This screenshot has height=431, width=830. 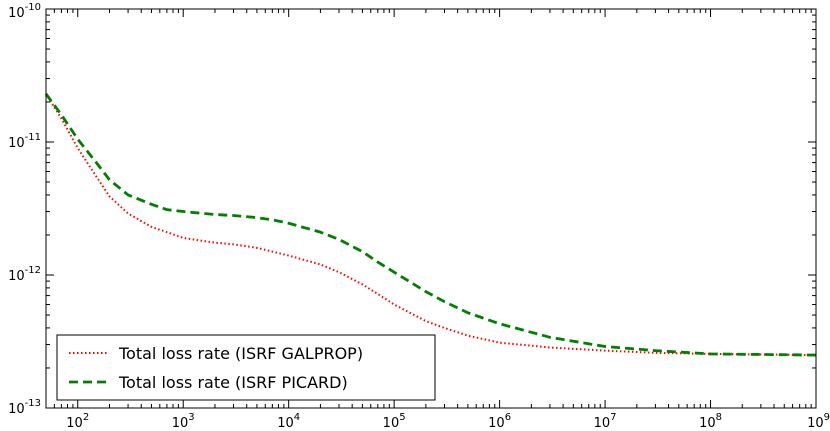 I want to click on y-tick-label: 10-13, so click(x=24, y=407).